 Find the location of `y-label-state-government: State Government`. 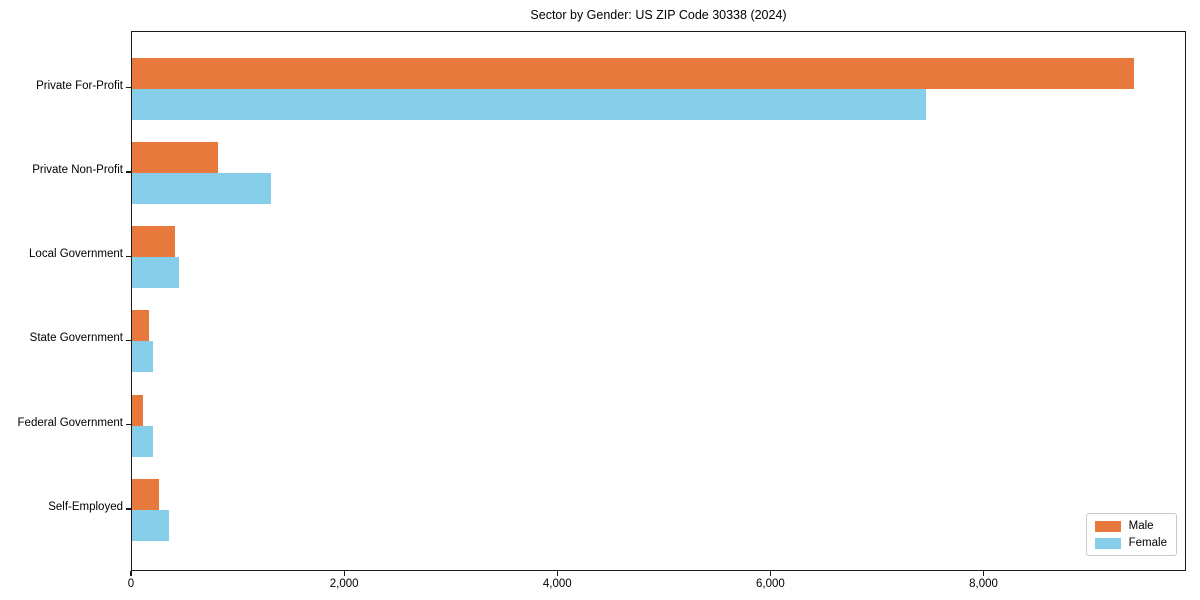

y-label-state-government: State Government is located at coordinates (76, 338).